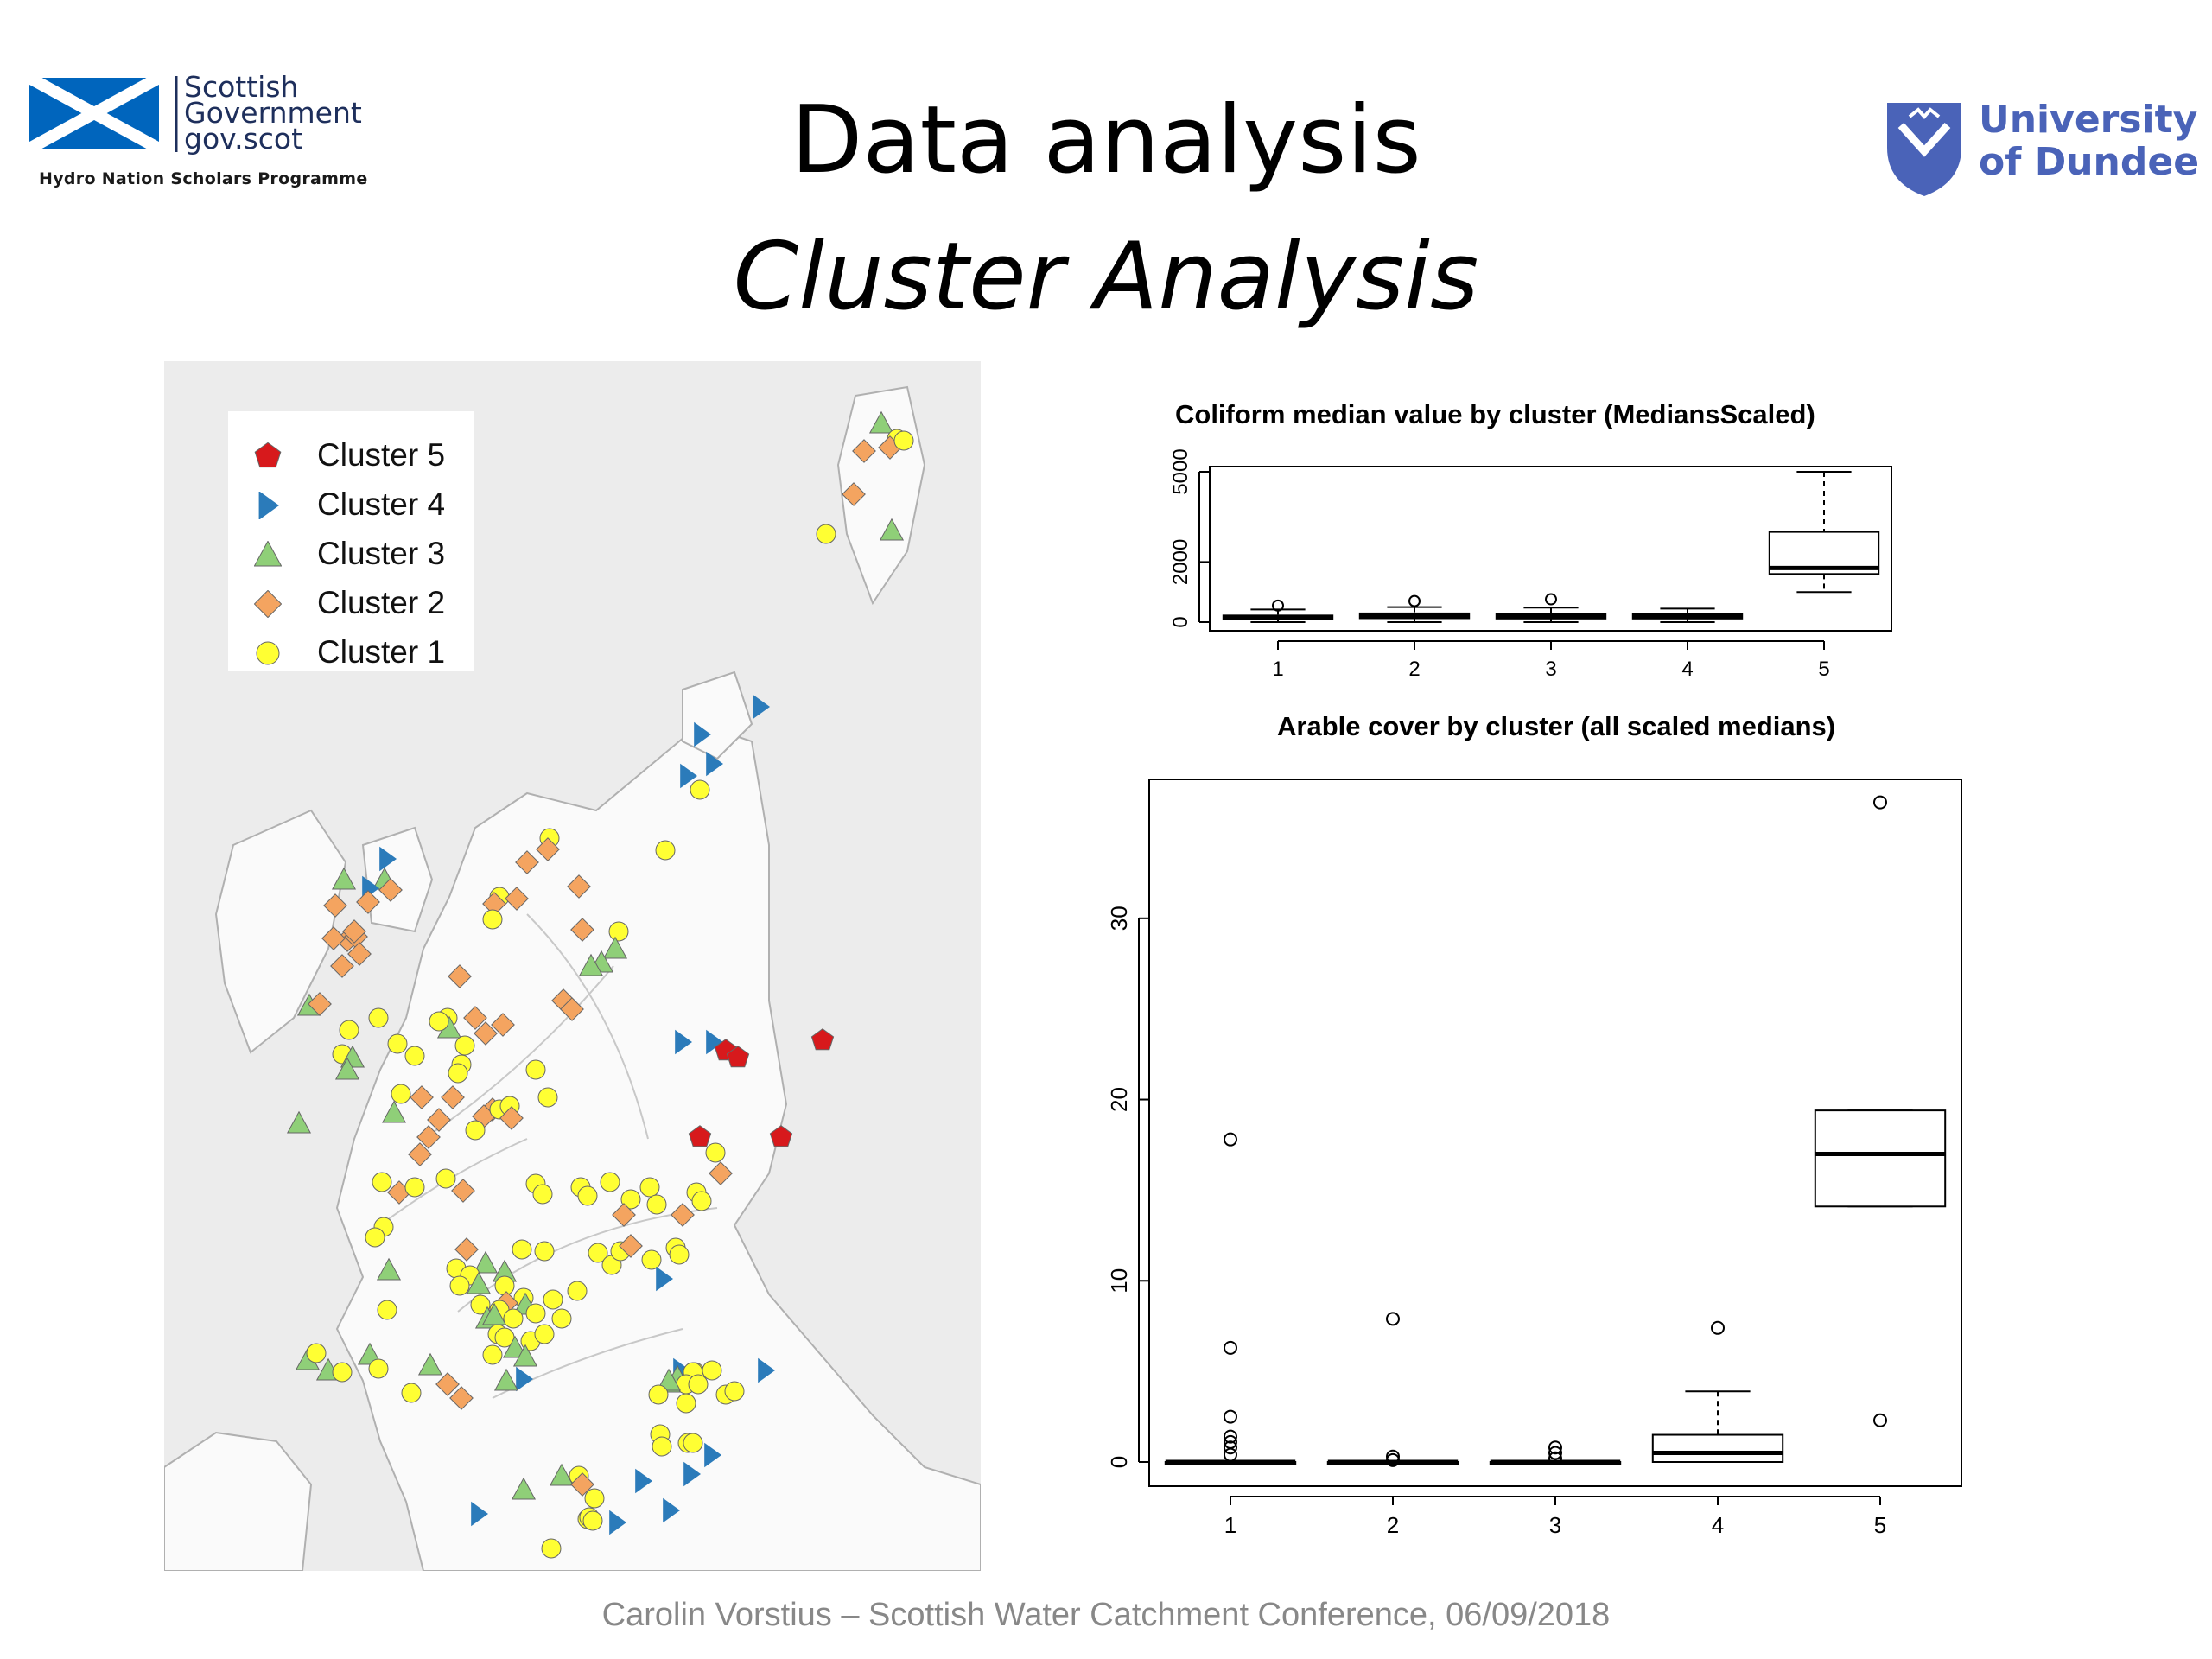 The image size is (2212, 1659). What do you see at coordinates (1881, 1158) in the screenshot?
I see `box` at bounding box center [1881, 1158].